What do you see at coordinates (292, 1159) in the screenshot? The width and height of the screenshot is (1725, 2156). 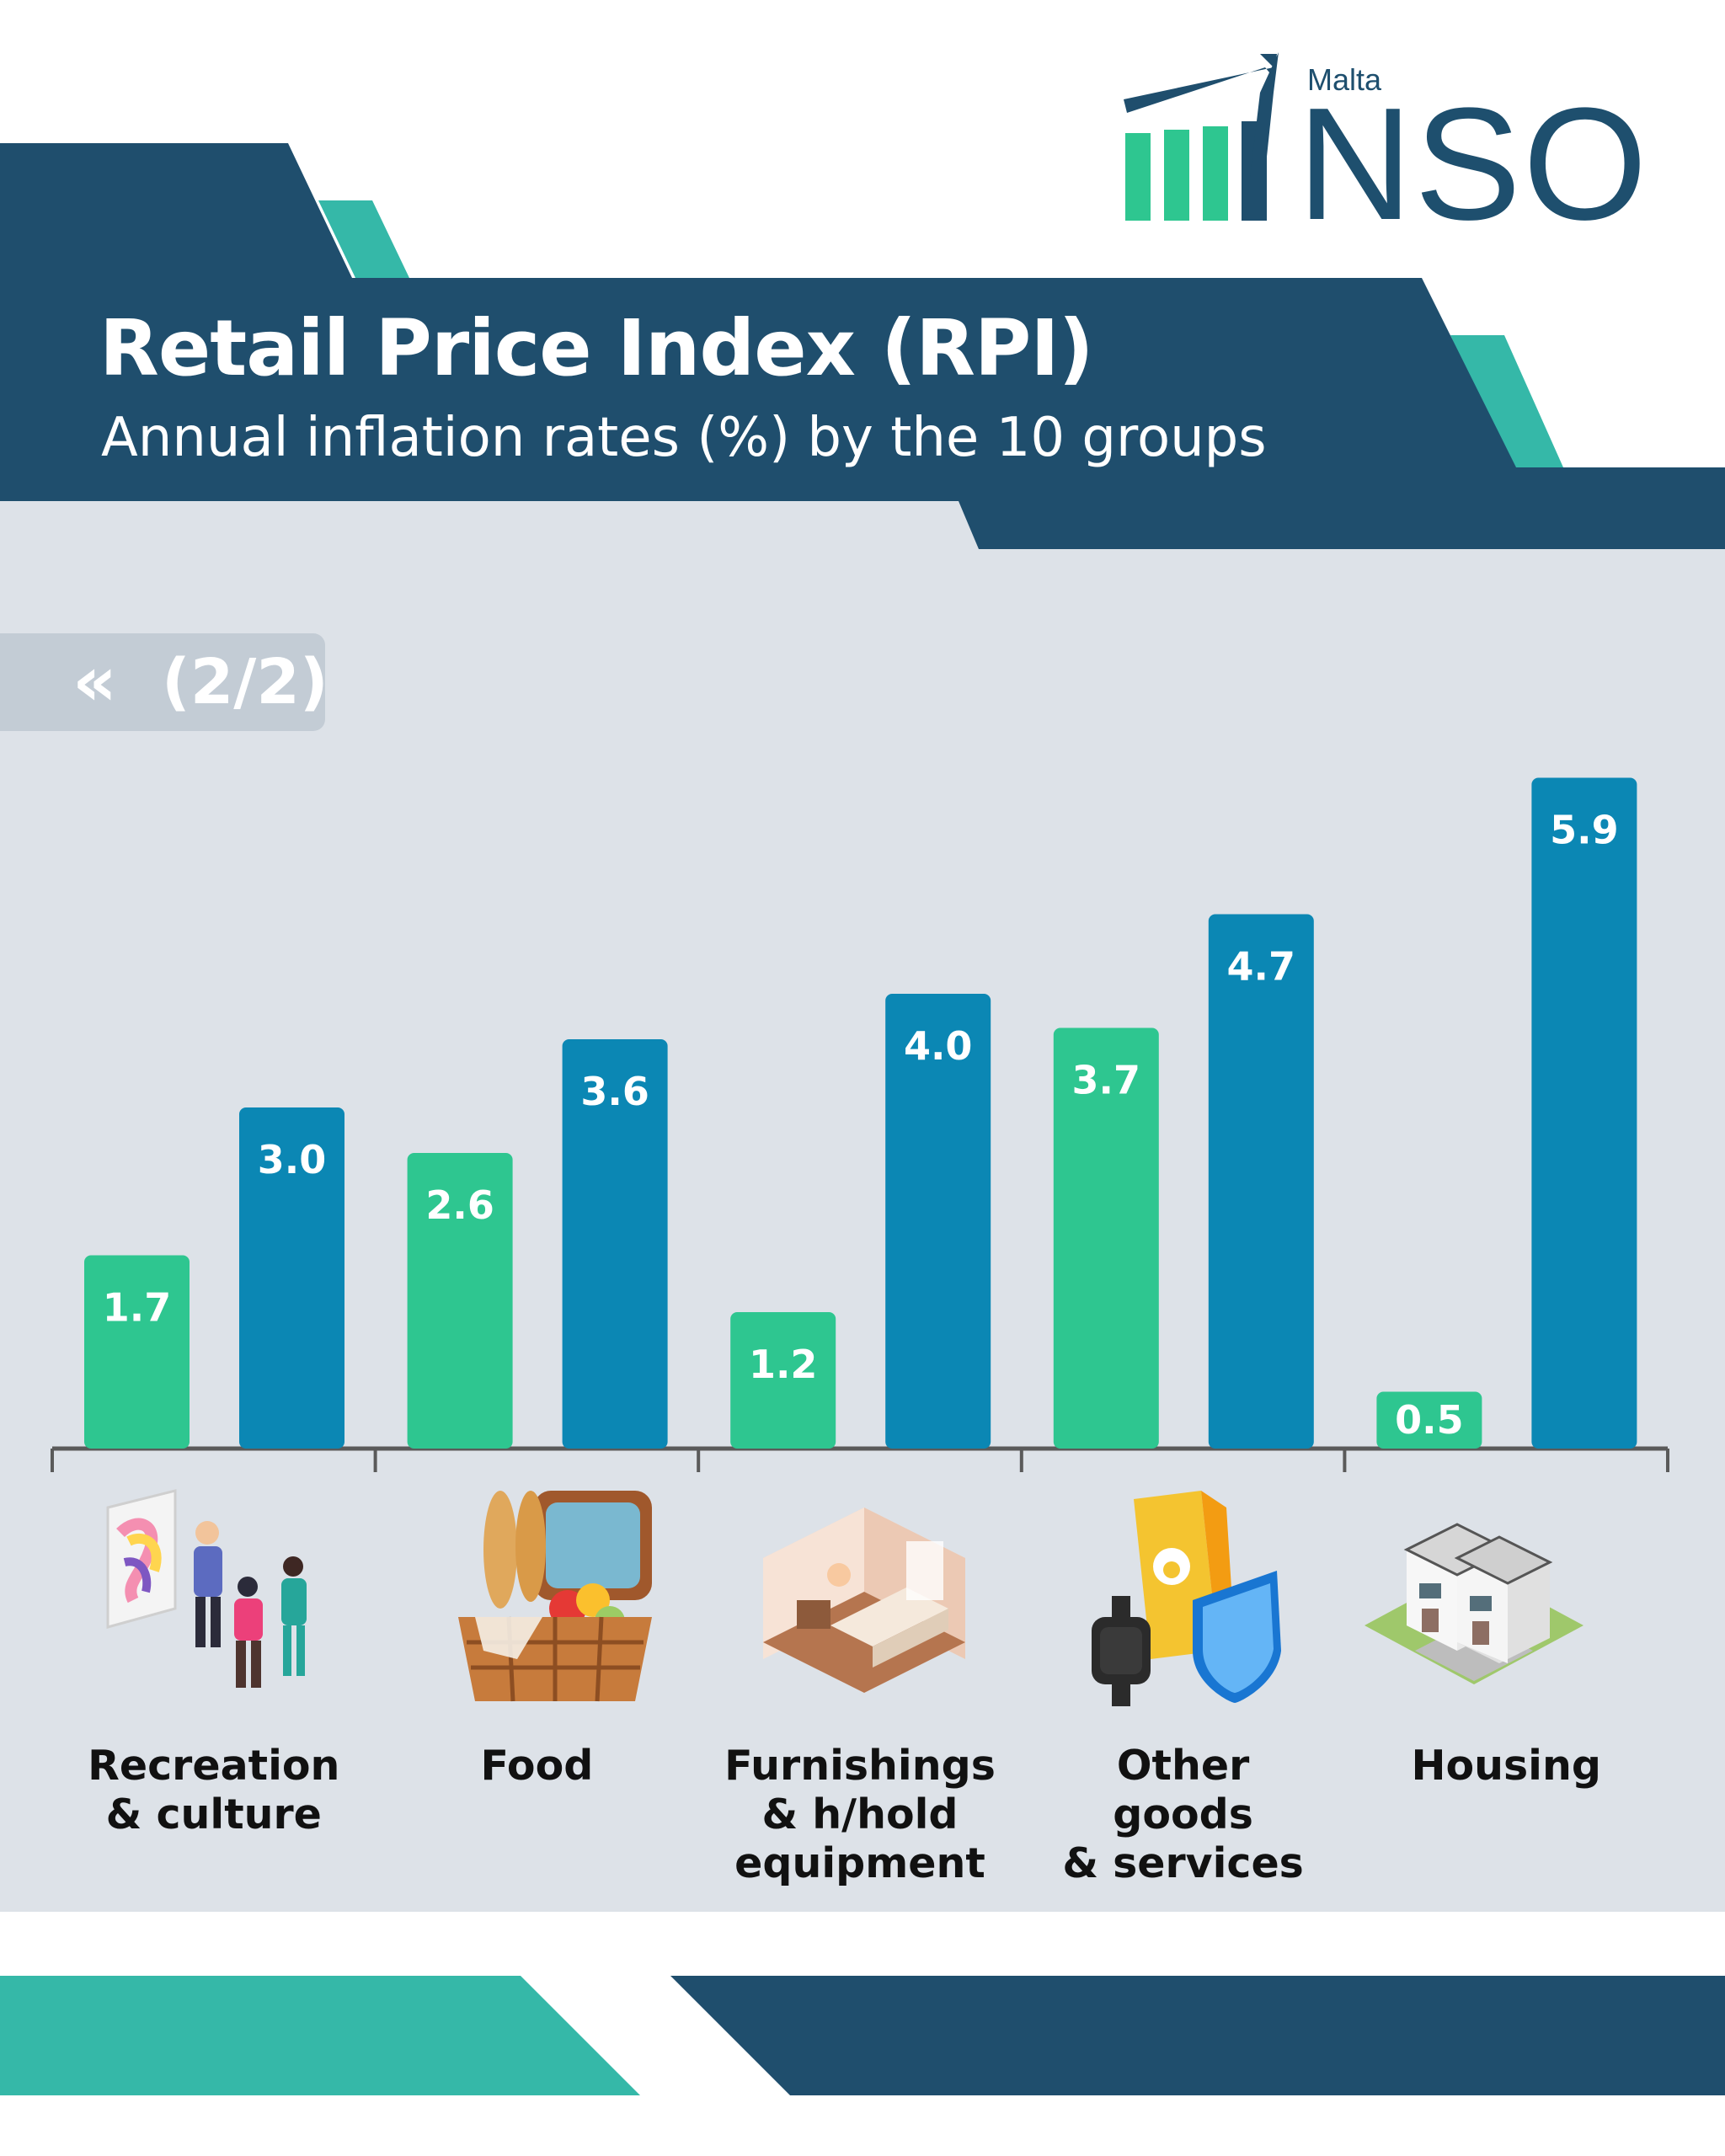 I see `data-label: 3.0` at bounding box center [292, 1159].